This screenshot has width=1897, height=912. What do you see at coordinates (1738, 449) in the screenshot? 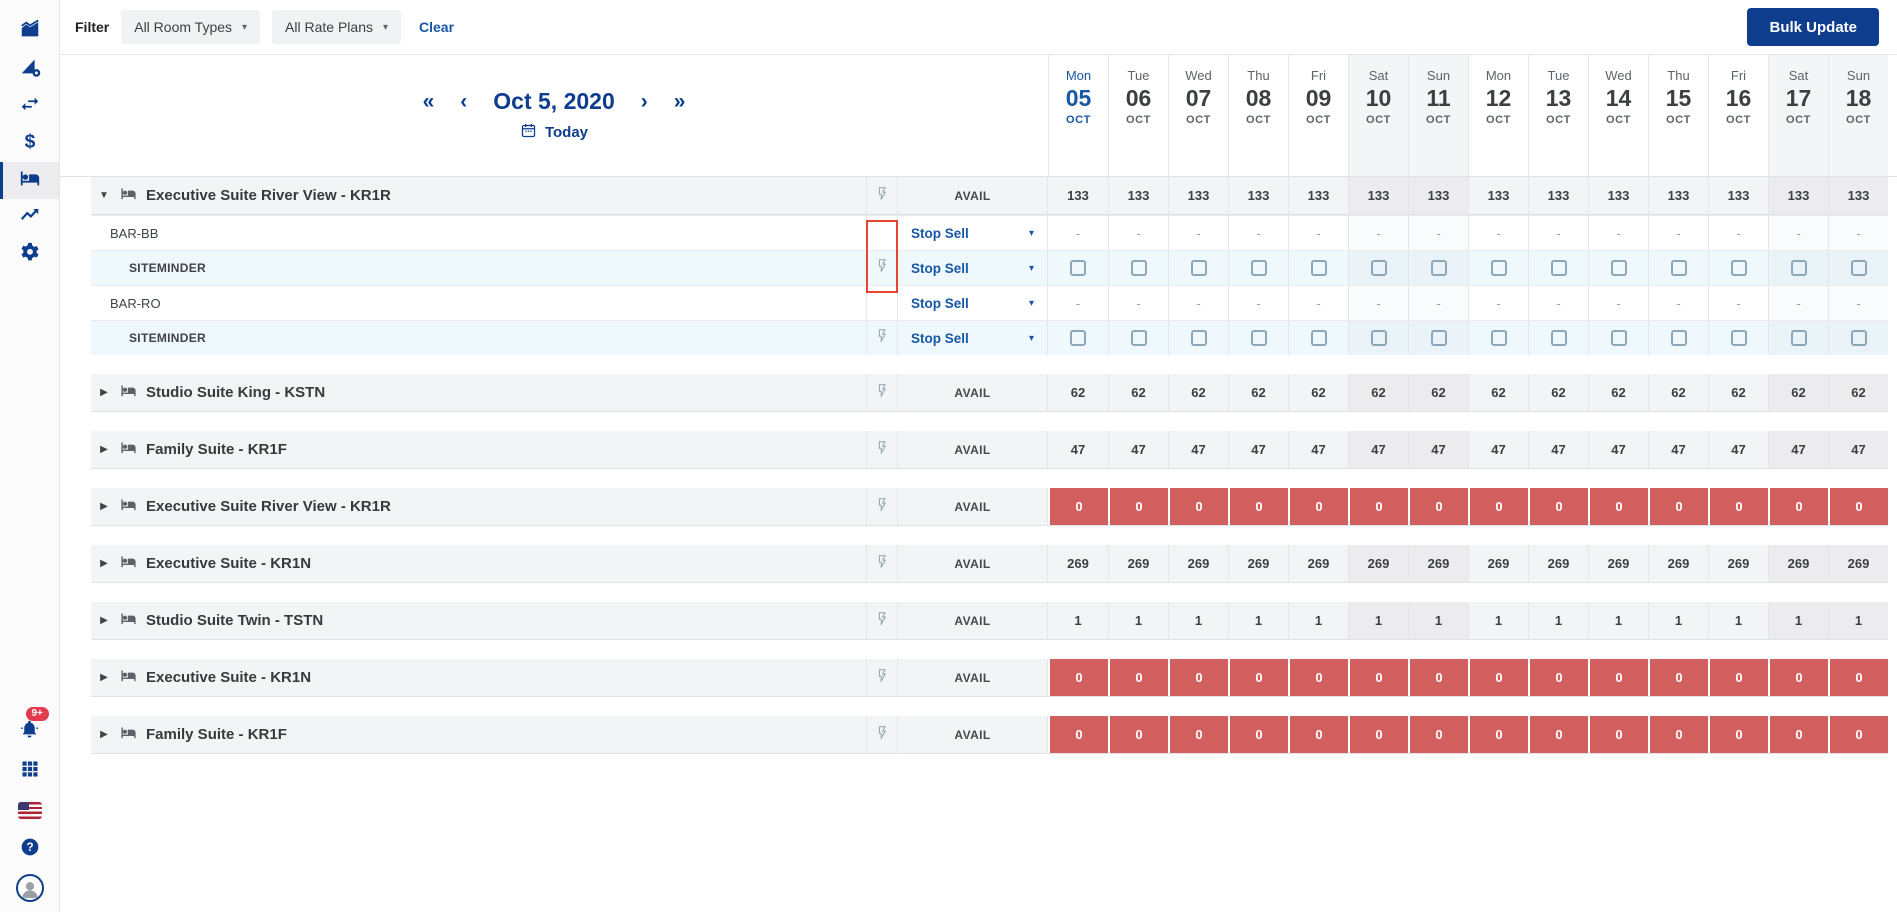
I see `avail-cell: 47` at bounding box center [1738, 449].